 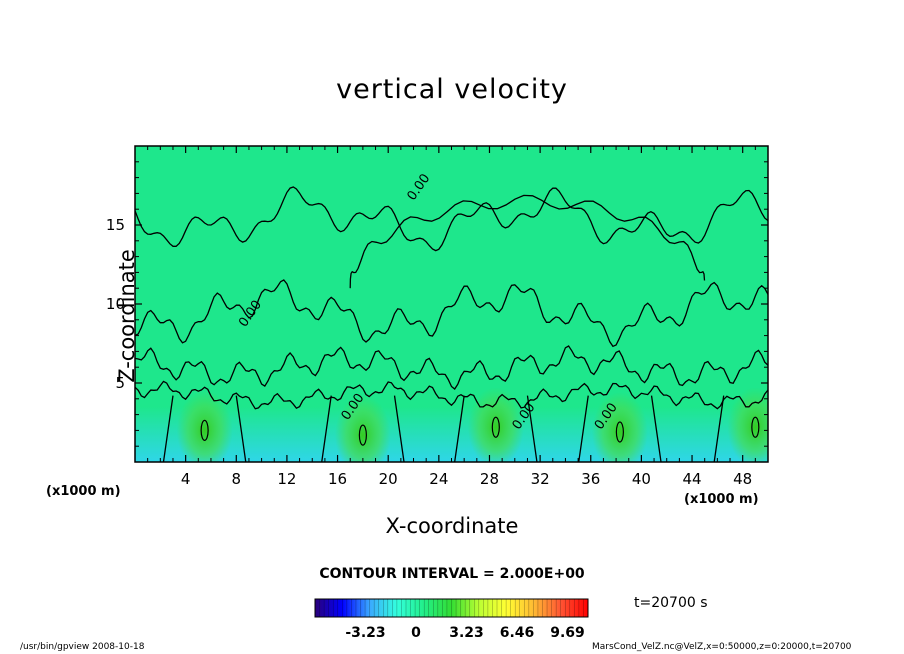 I want to click on x-tick-label: 16, so click(x=337, y=479).